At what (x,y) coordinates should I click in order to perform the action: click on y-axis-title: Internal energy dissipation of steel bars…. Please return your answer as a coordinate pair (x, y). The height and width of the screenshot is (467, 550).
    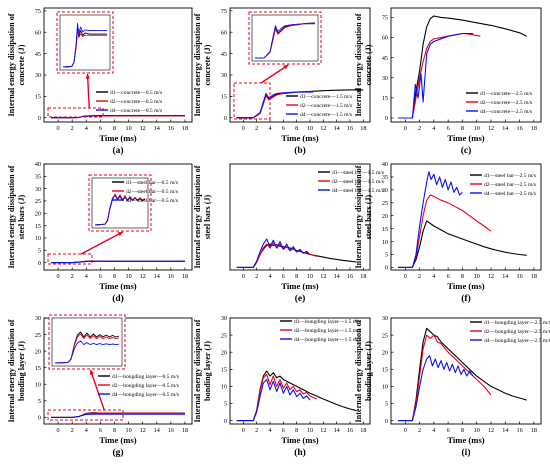
    Looking at the image, I should click on (202, 216).